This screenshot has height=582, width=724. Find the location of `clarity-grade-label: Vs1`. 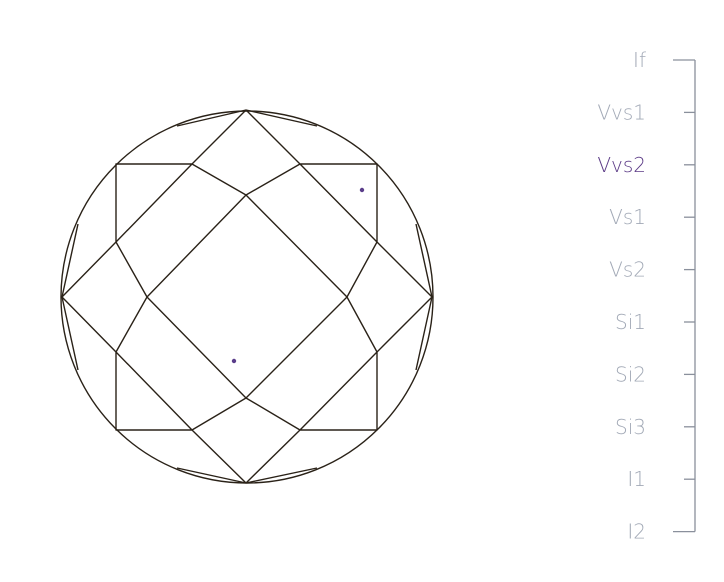

clarity-grade-label: Vs1 is located at coordinates (627, 217).